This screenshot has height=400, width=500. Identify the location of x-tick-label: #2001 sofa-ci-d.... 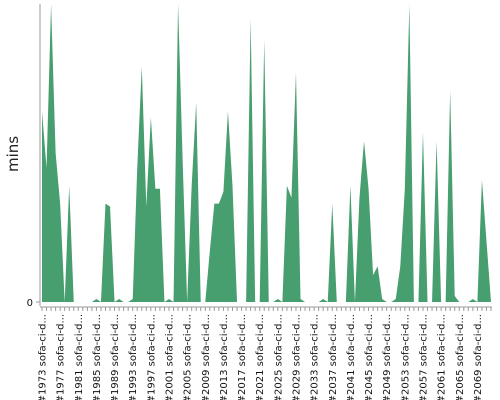
(169, 357).